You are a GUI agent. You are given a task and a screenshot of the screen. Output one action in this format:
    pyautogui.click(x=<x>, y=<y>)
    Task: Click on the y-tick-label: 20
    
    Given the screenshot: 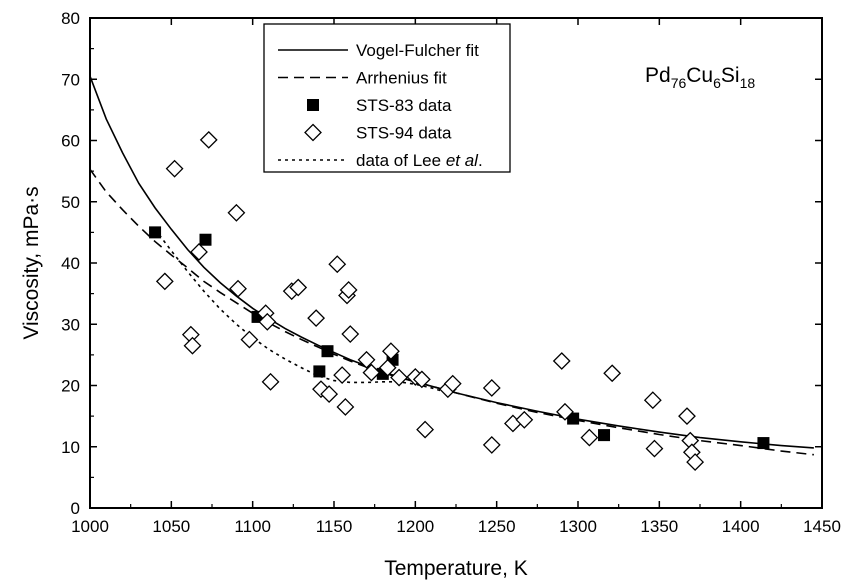 What is the action you would take?
    pyautogui.click(x=70, y=386)
    